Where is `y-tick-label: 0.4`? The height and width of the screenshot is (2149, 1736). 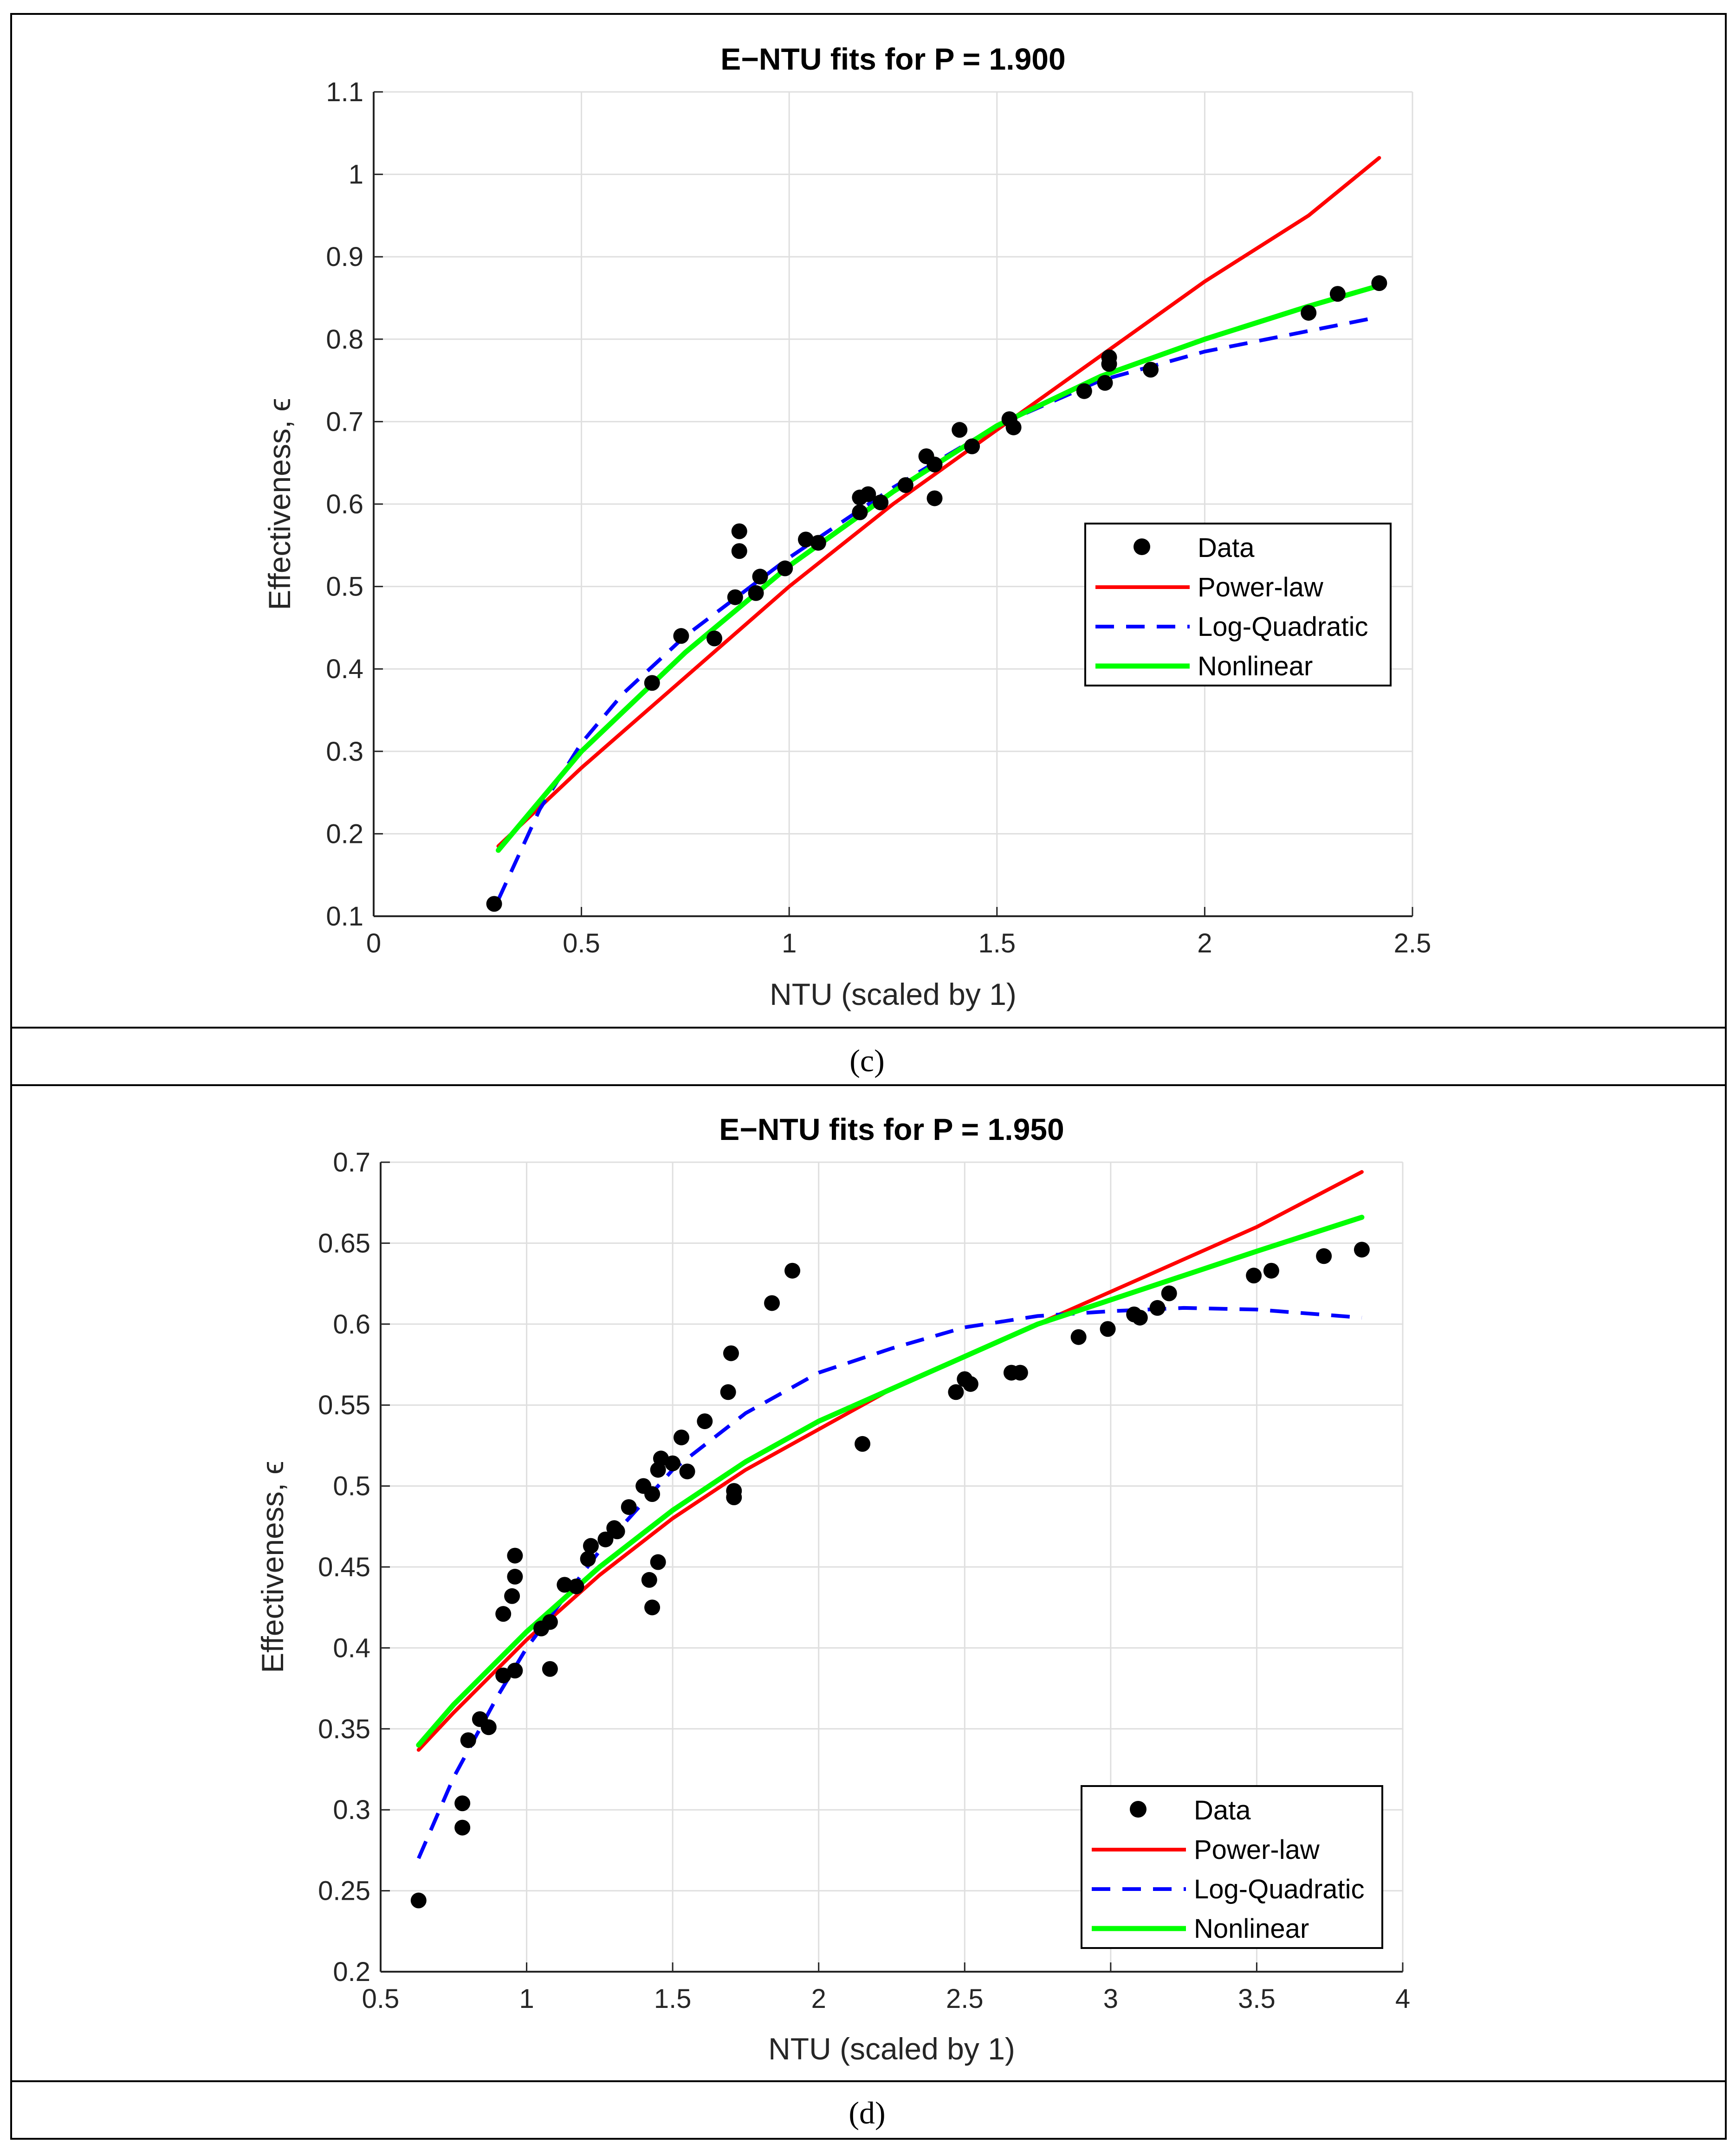
y-tick-label: 0.4 is located at coordinates (344, 669).